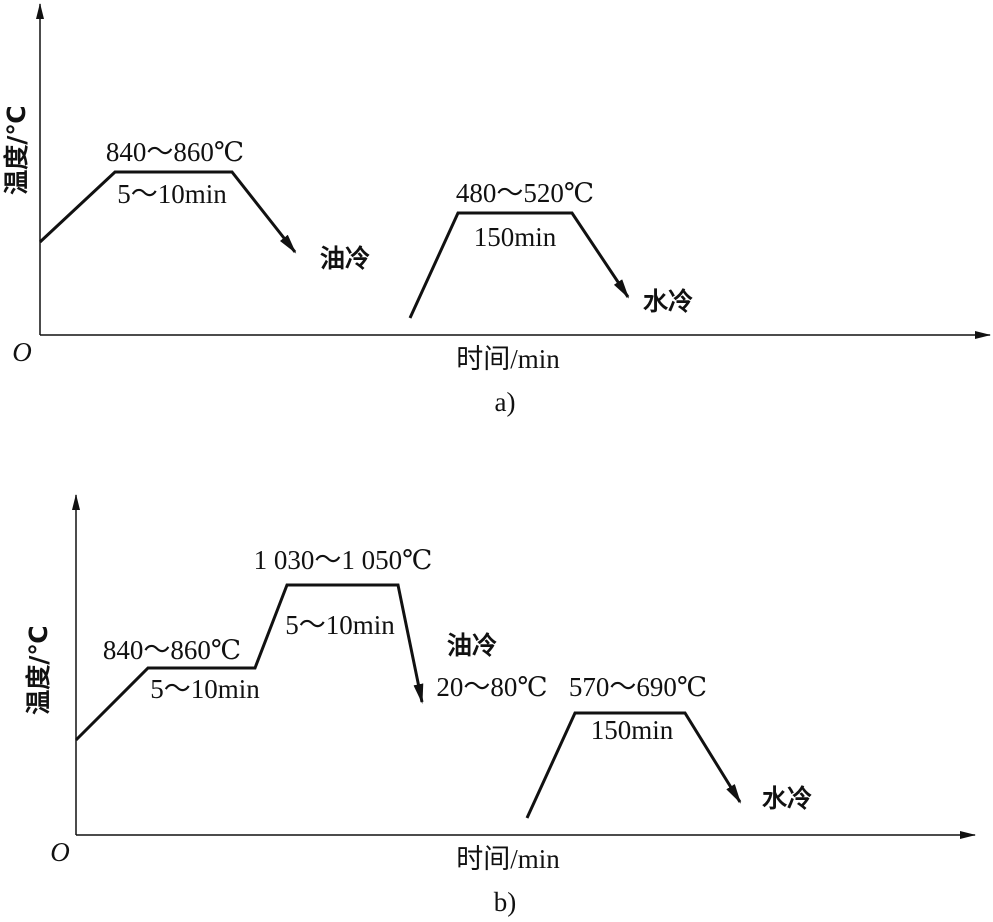 This screenshot has height=922, width=993. I want to click on caption: b), so click(505, 902).